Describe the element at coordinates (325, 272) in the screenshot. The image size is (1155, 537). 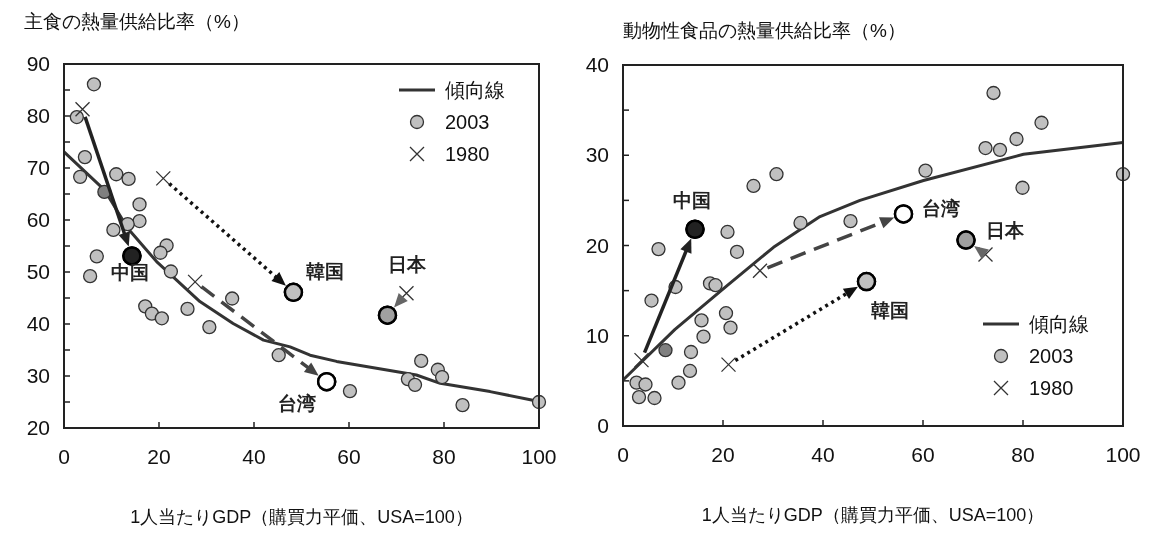
I see `annotation: 韓国` at that location.